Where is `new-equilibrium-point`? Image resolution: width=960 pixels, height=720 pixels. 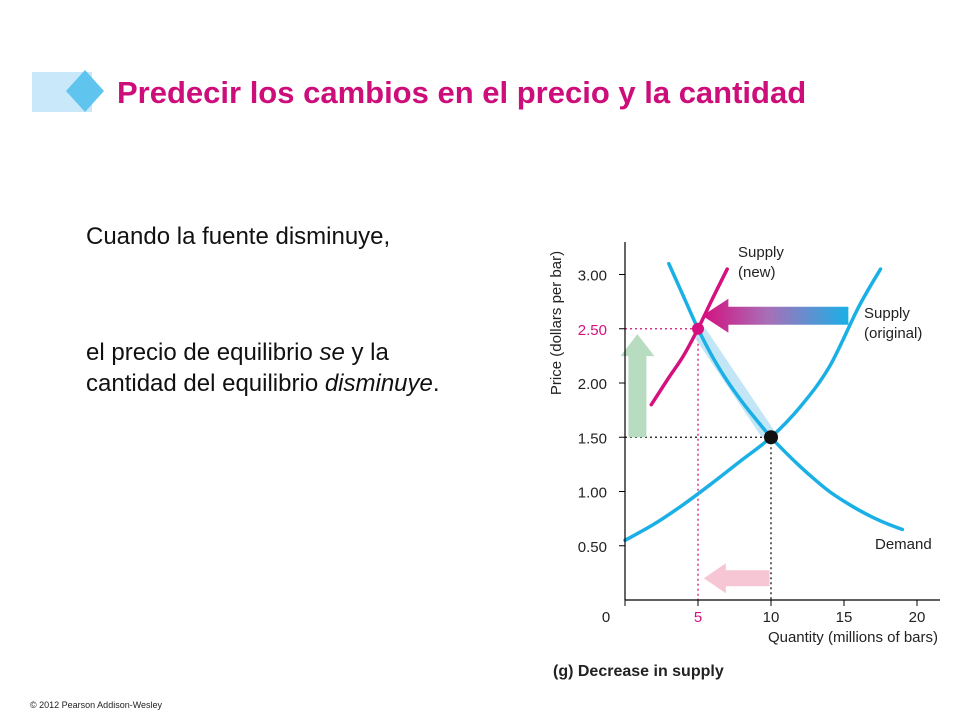
new-equilibrium-point is located at coordinates (698, 328).